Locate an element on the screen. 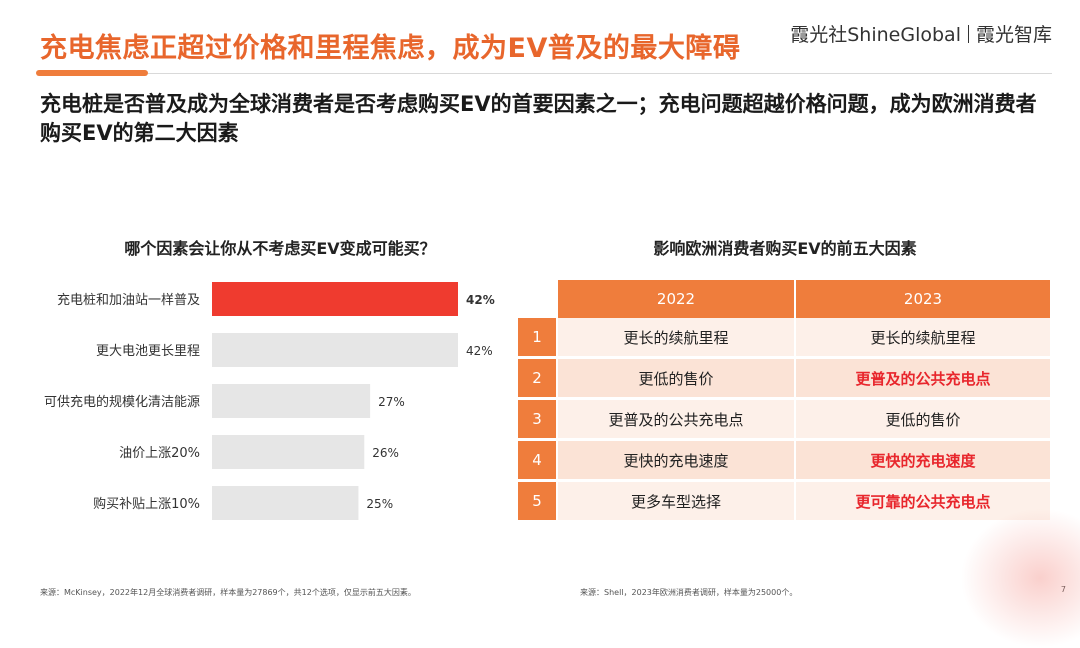 This screenshot has width=1080, height=648. cell-2022: 更快的充电速度 is located at coordinates (677, 461).